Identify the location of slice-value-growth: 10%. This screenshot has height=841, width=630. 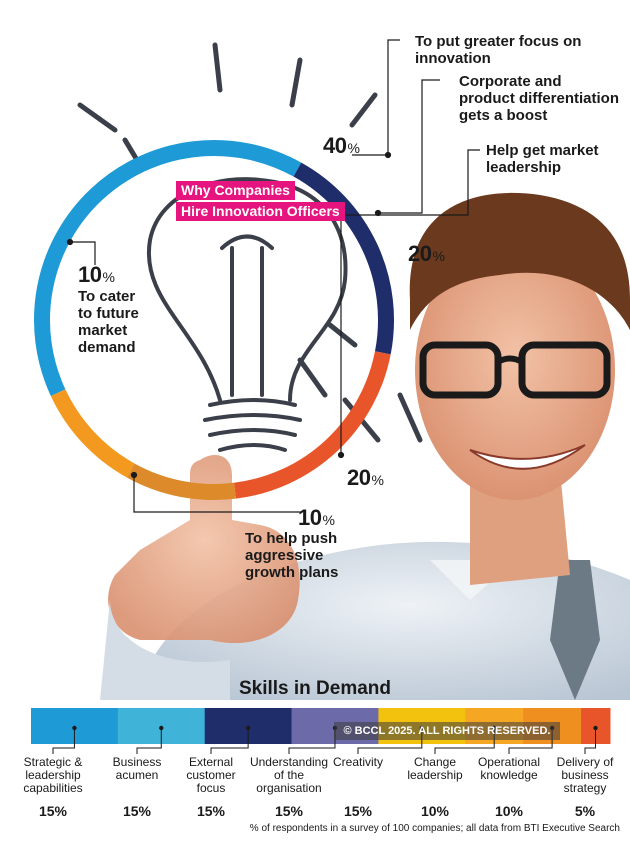
(316, 517).